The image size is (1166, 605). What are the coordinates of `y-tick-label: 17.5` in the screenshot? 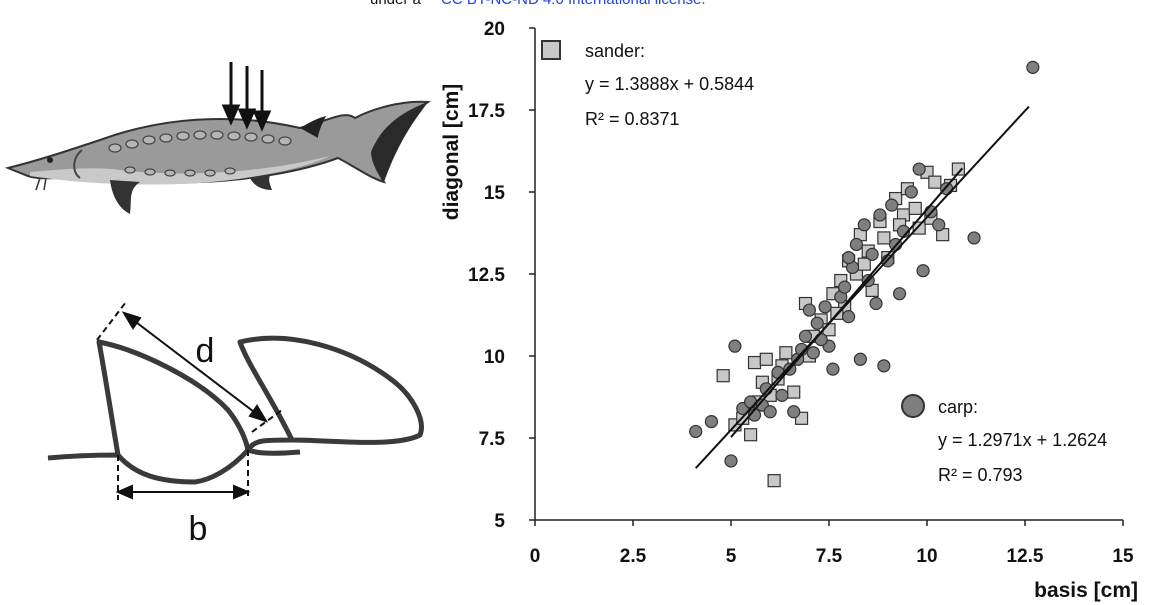 It's located at (486, 111).